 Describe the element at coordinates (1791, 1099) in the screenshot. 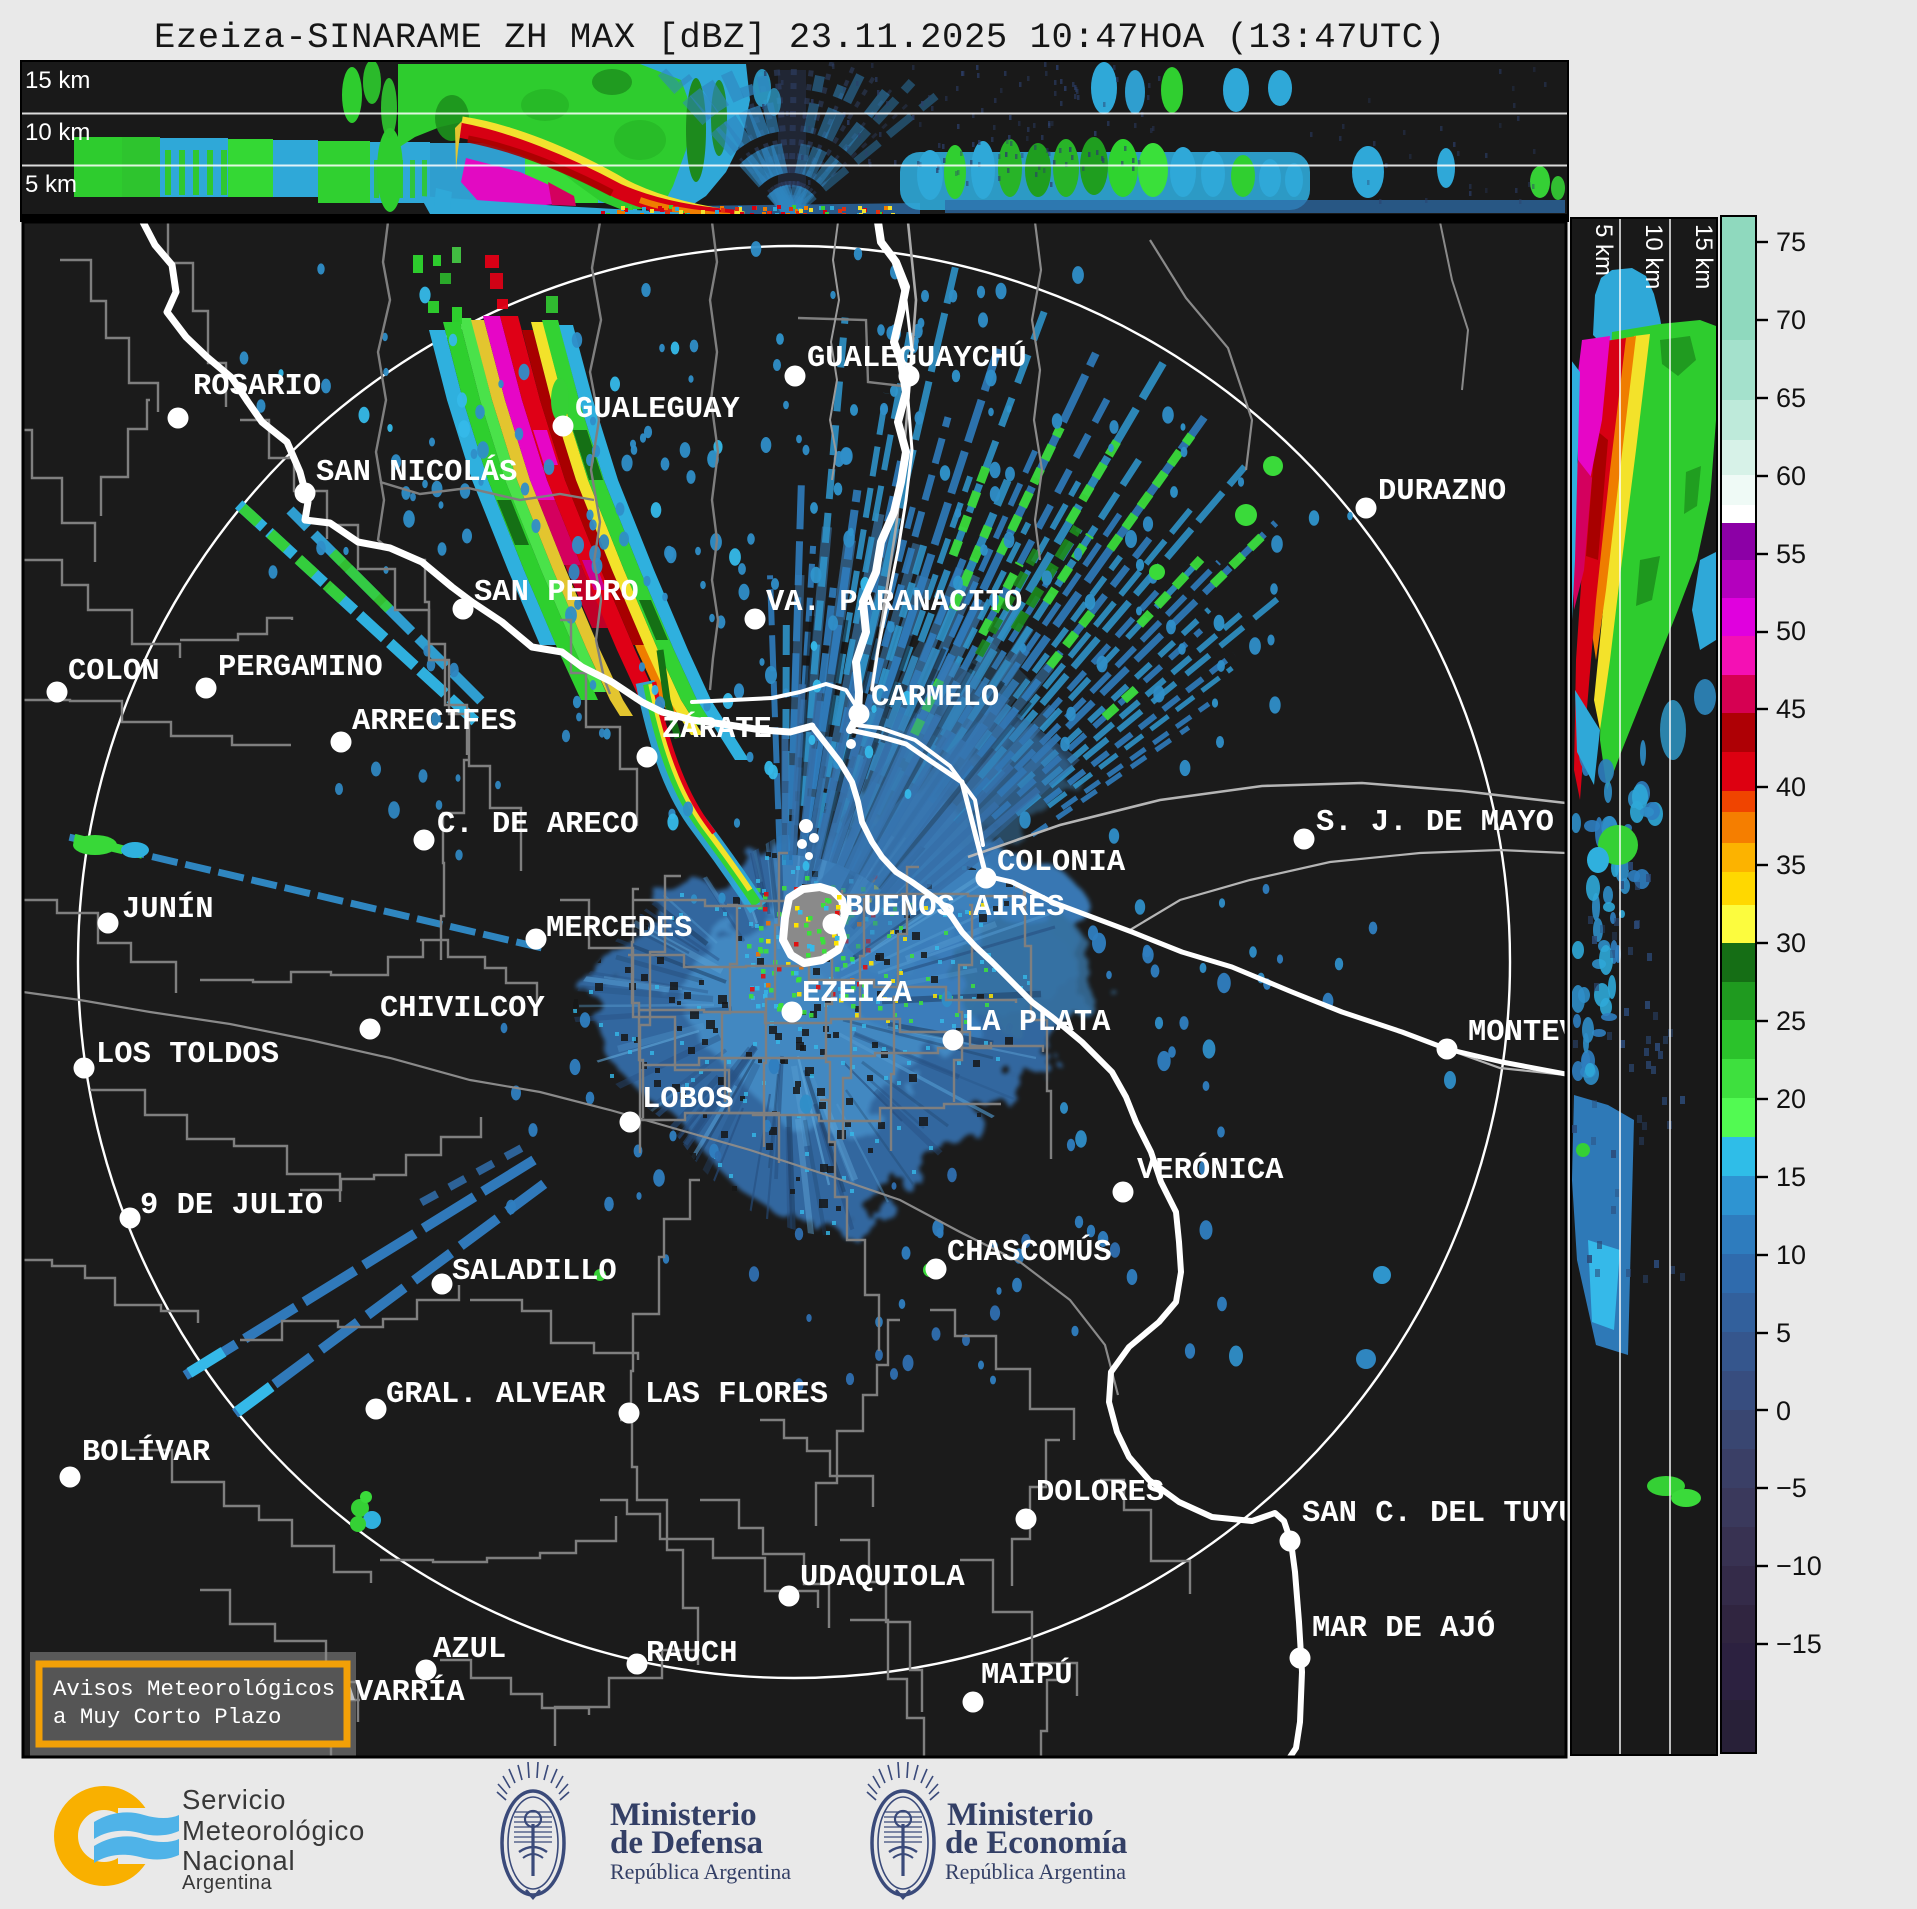

I see `svg-text: 20` at that location.